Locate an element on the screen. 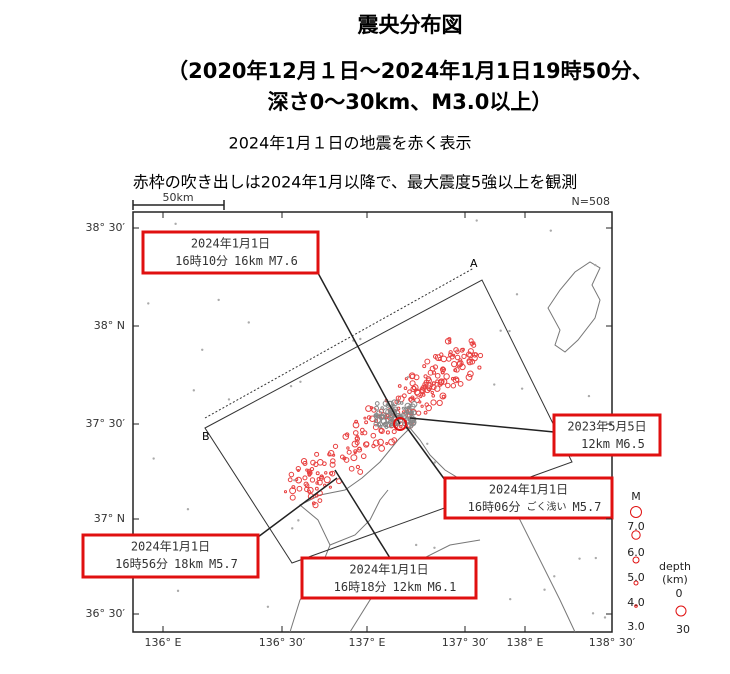  lon-label: 137° 30′ is located at coordinates (465, 642).